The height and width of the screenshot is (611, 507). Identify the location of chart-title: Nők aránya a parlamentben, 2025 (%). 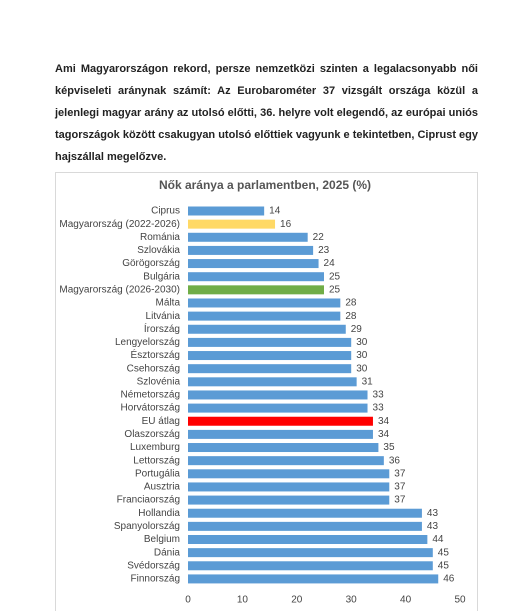
(265, 185).